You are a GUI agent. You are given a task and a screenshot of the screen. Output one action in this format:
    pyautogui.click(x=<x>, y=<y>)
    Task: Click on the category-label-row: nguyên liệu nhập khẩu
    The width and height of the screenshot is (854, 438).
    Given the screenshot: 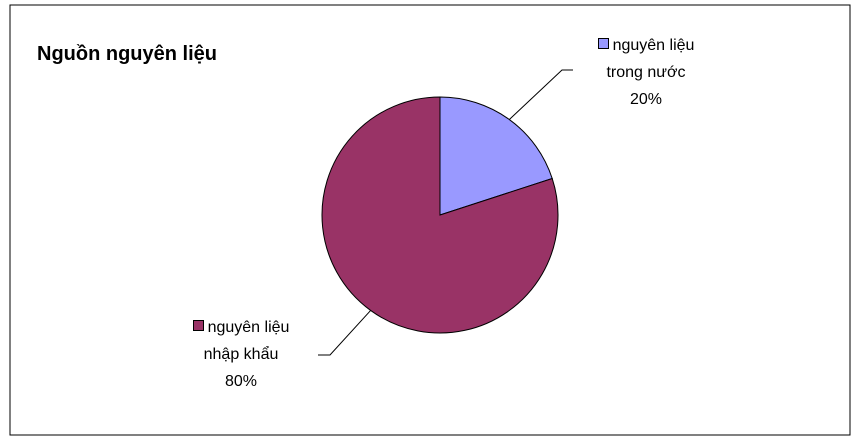 What is the action you would take?
    pyautogui.click(x=241, y=341)
    